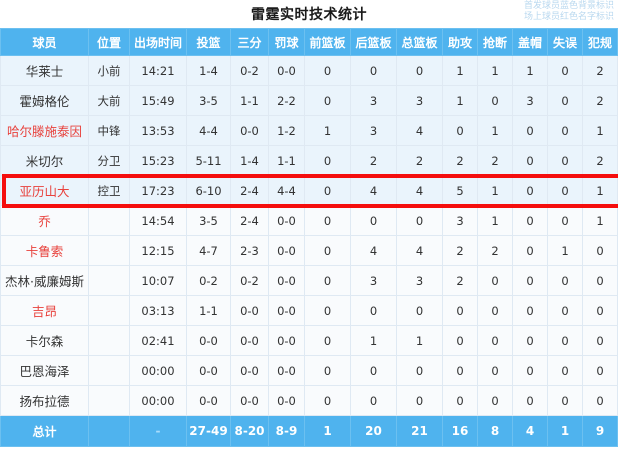 This screenshot has height=451, width=618. What do you see at coordinates (600, 130) in the screenshot?
I see `cell-fouls: 1` at bounding box center [600, 130].